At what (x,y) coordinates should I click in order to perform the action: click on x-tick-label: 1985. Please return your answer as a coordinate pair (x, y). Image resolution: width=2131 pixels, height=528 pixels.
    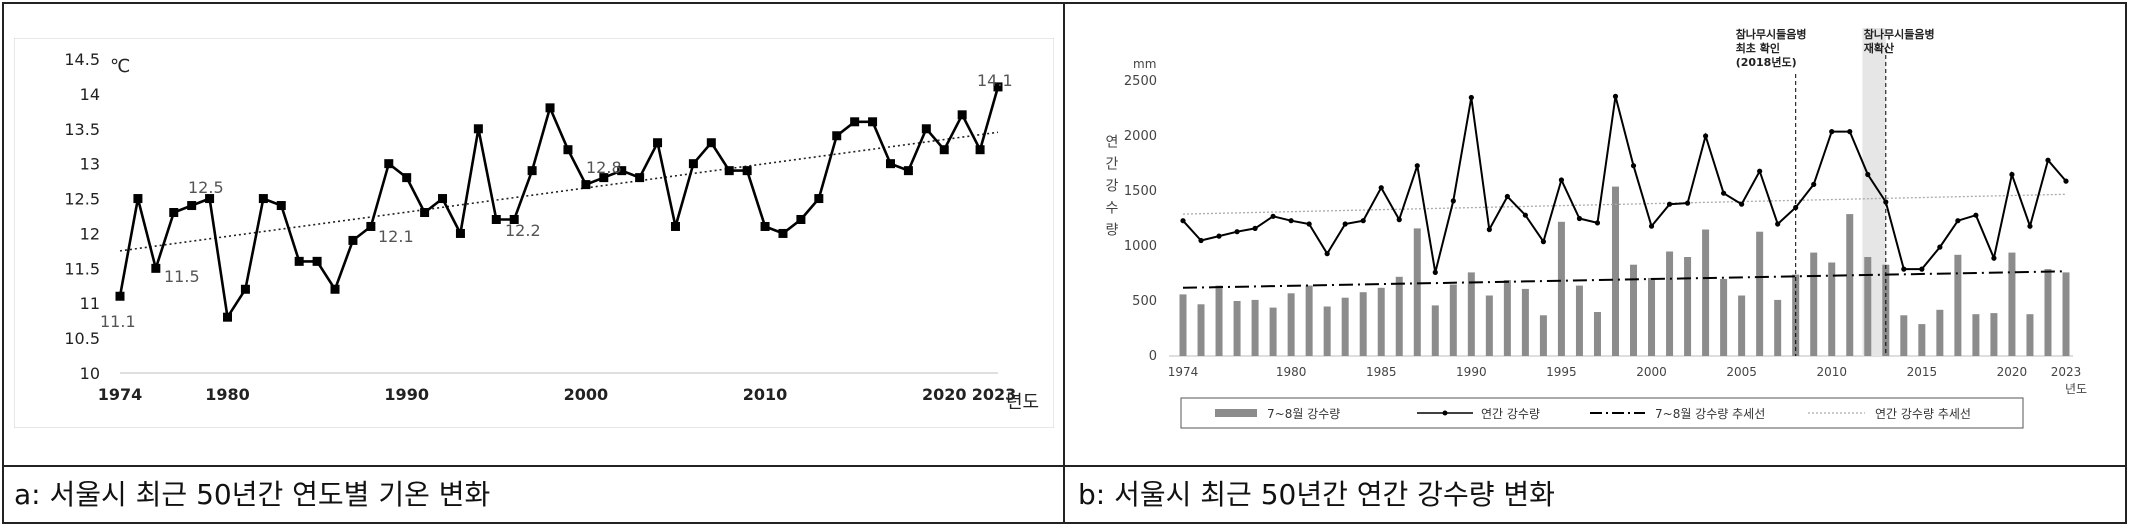
    Looking at the image, I should click on (1381, 372).